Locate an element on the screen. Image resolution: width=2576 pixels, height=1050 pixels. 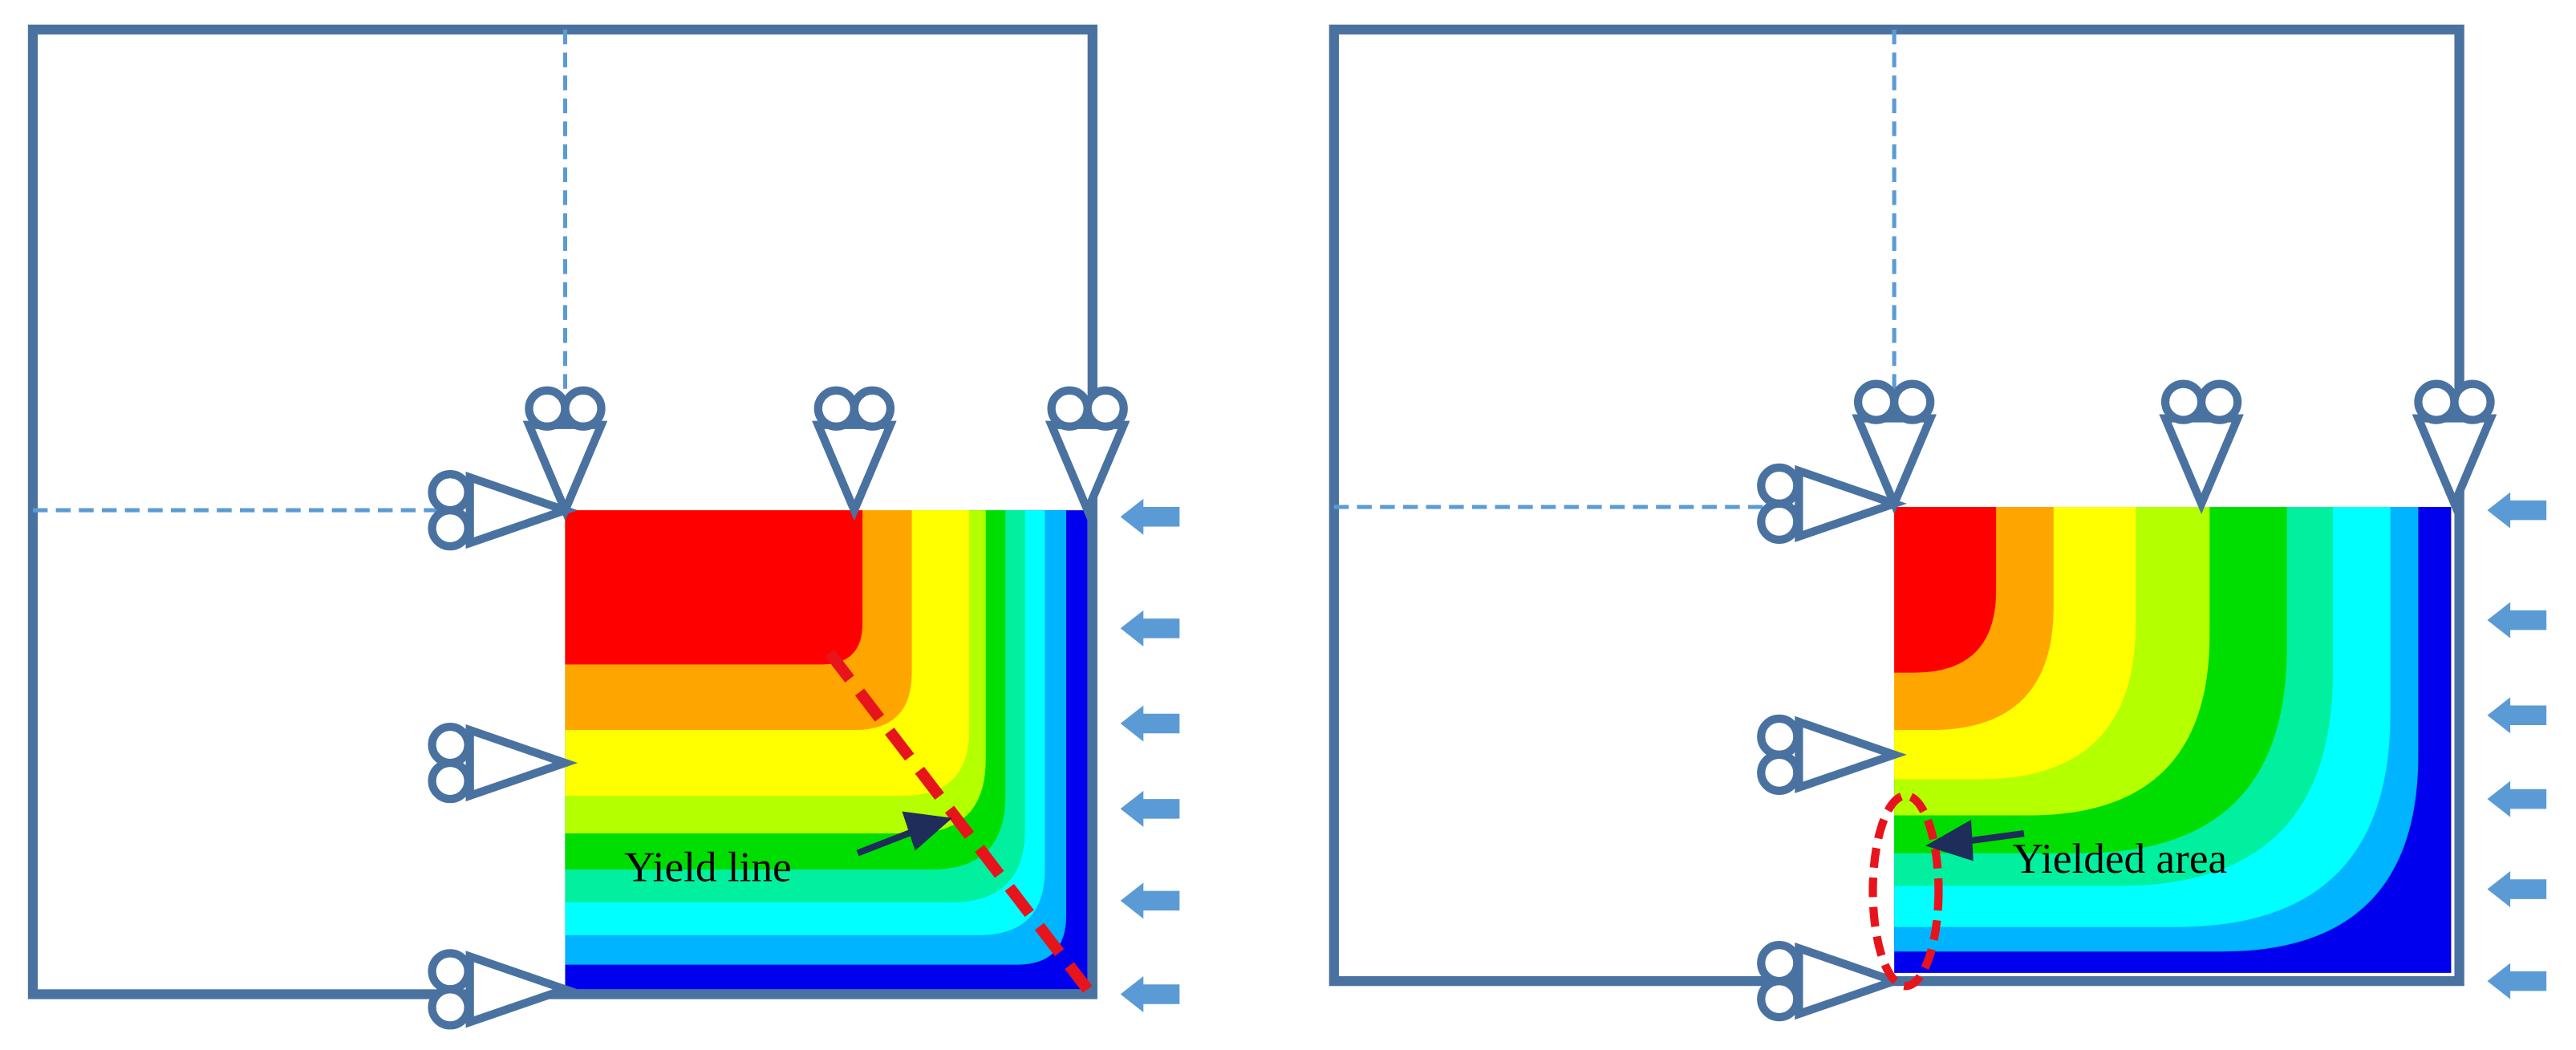
pointers is located at coordinates (1440, 836).